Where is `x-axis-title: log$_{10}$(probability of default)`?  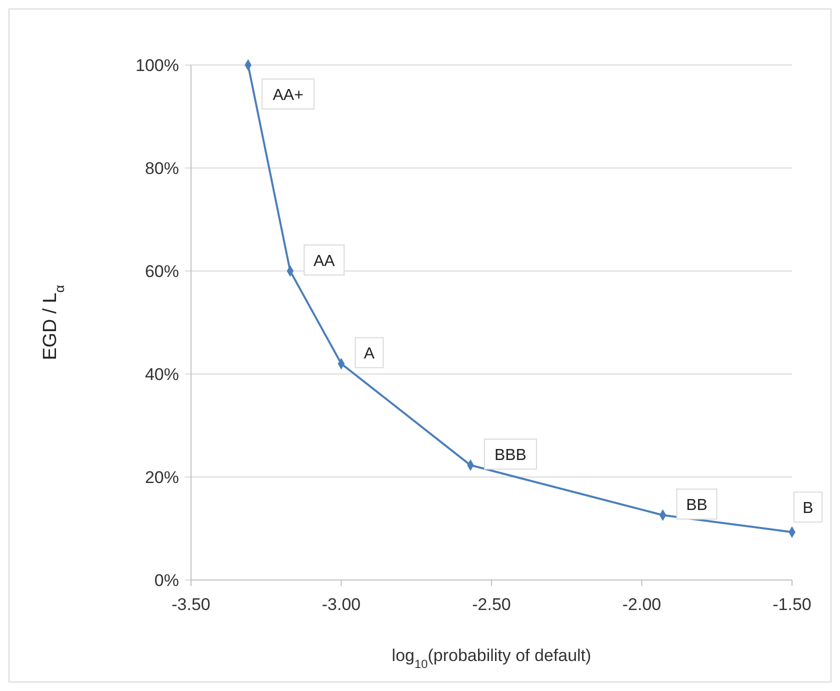
x-axis-title: log$_{10}$(probability of default) is located at coordinates (492, 658).